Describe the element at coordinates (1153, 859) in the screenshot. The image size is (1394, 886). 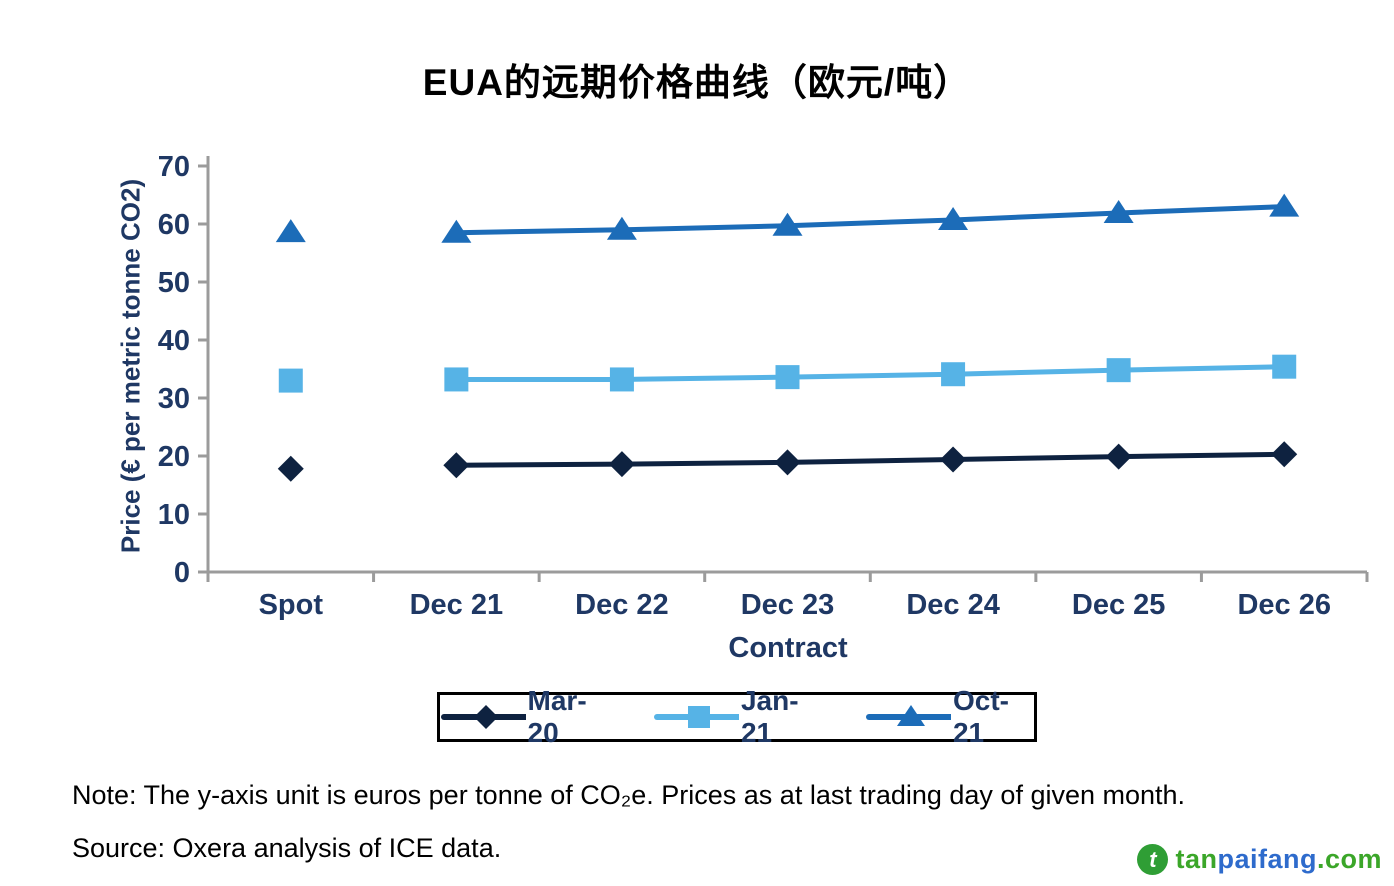
I see `leaf-circle-icon: t` at that location.